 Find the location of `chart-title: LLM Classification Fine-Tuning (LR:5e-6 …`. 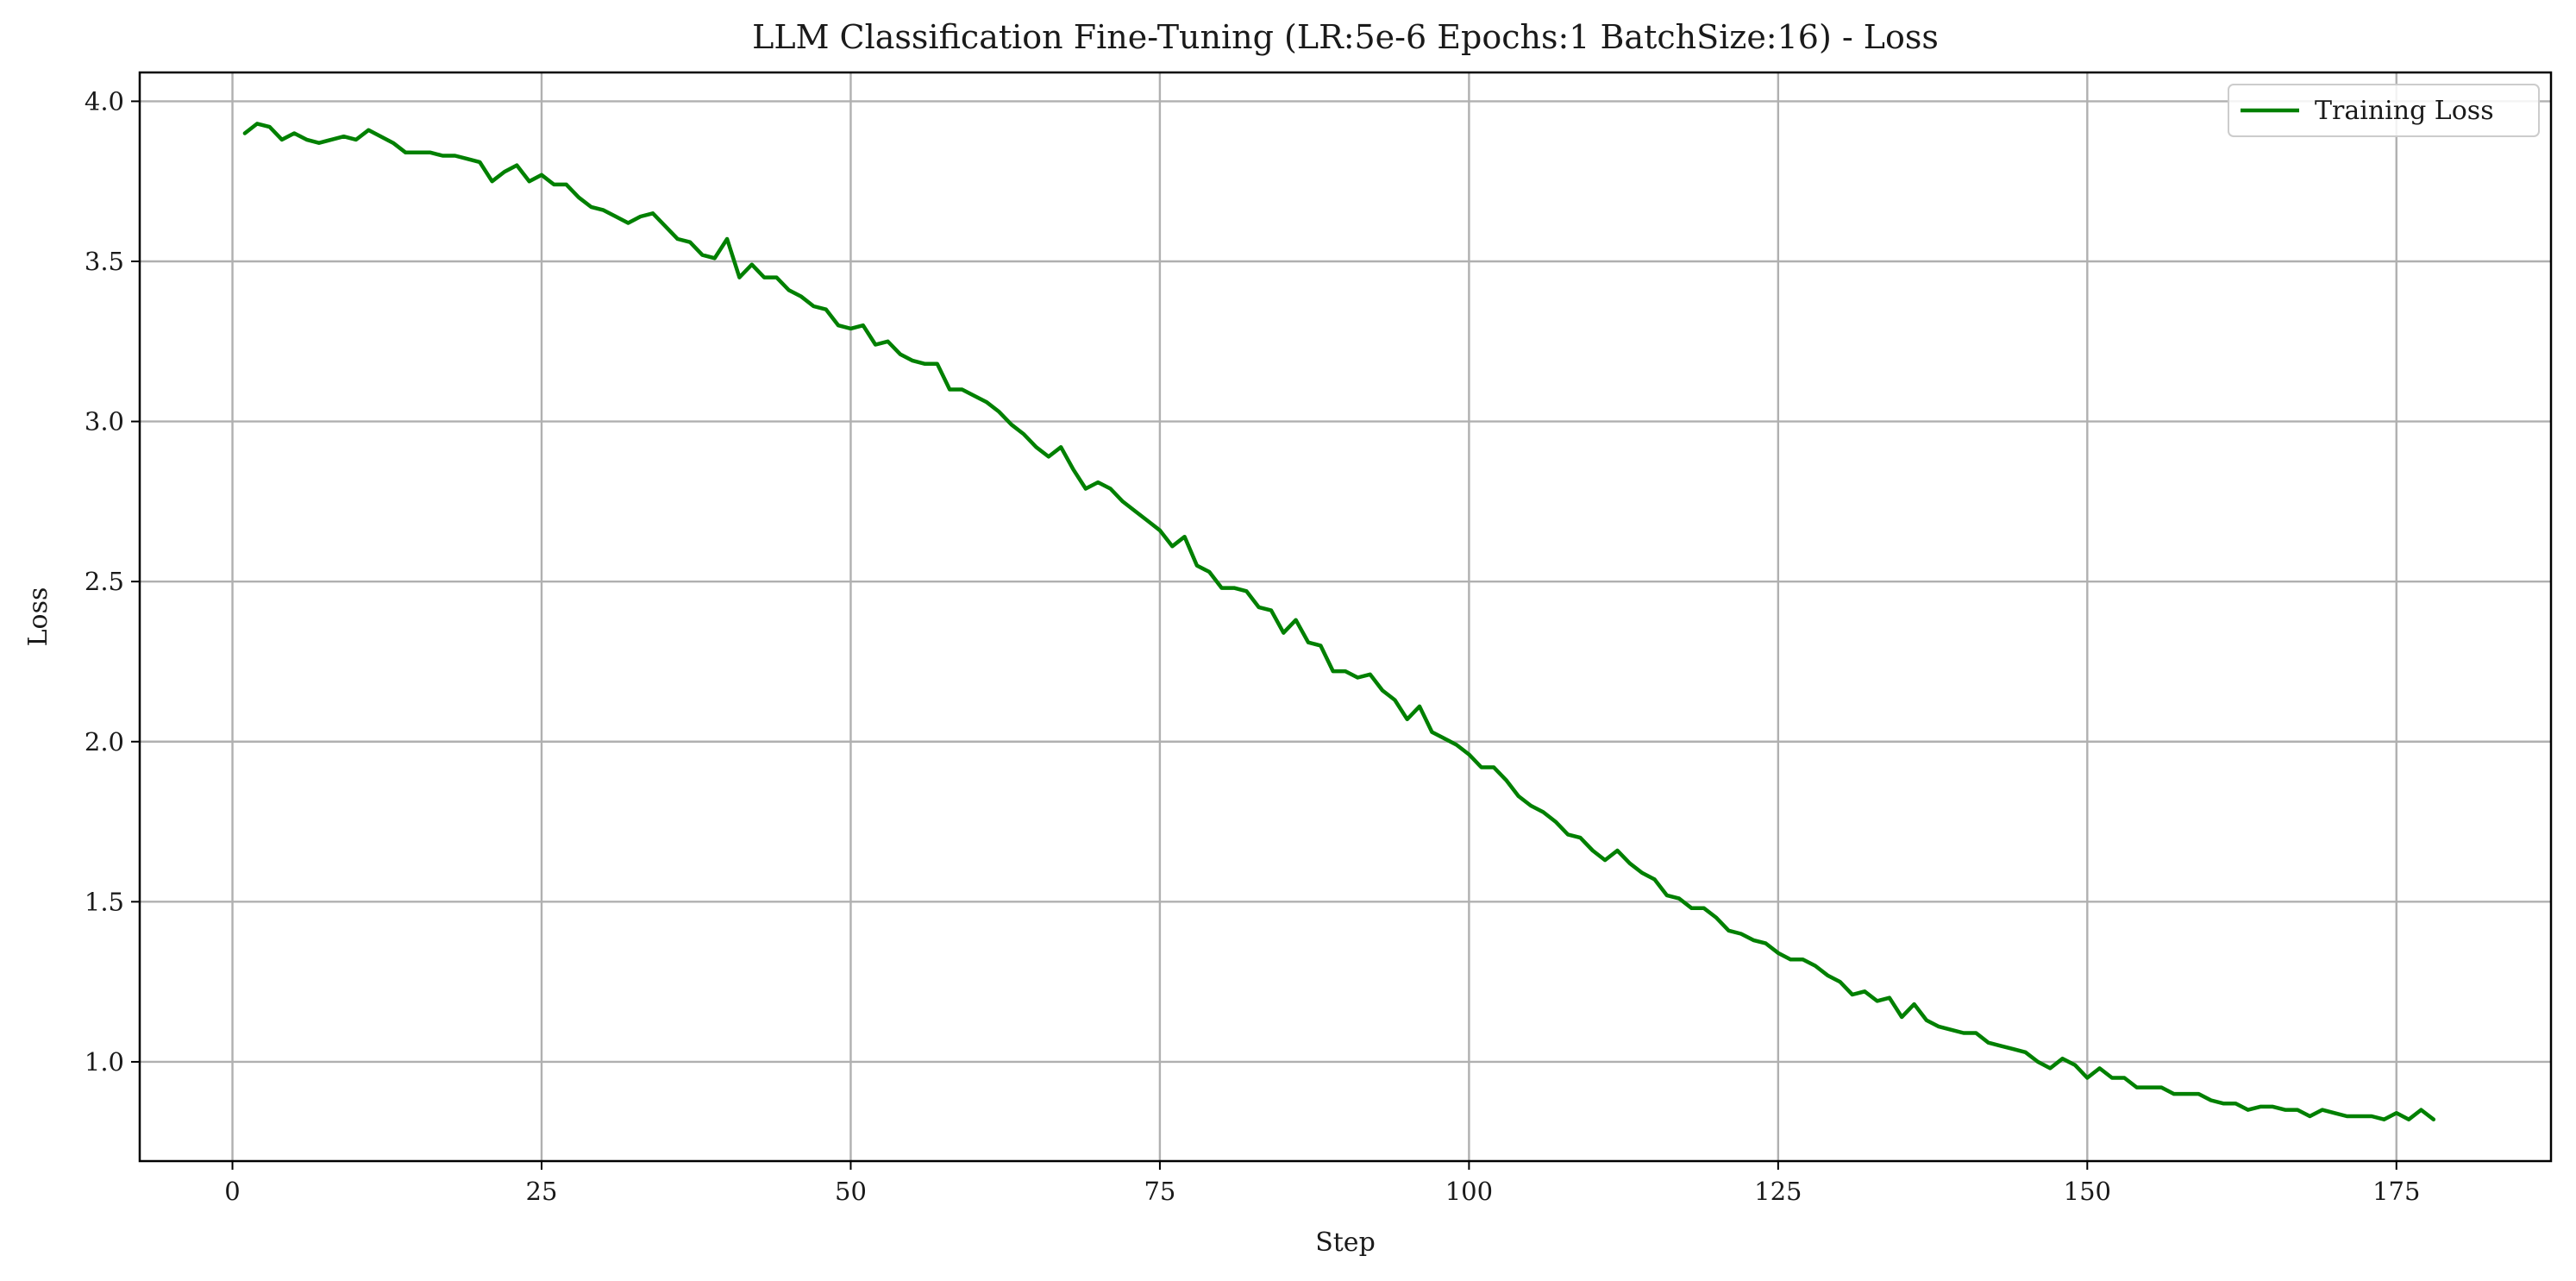

chart-title: LLM Classification Fine-Tuning (LR:5e-6 … is located at coordinates (1345, 37).